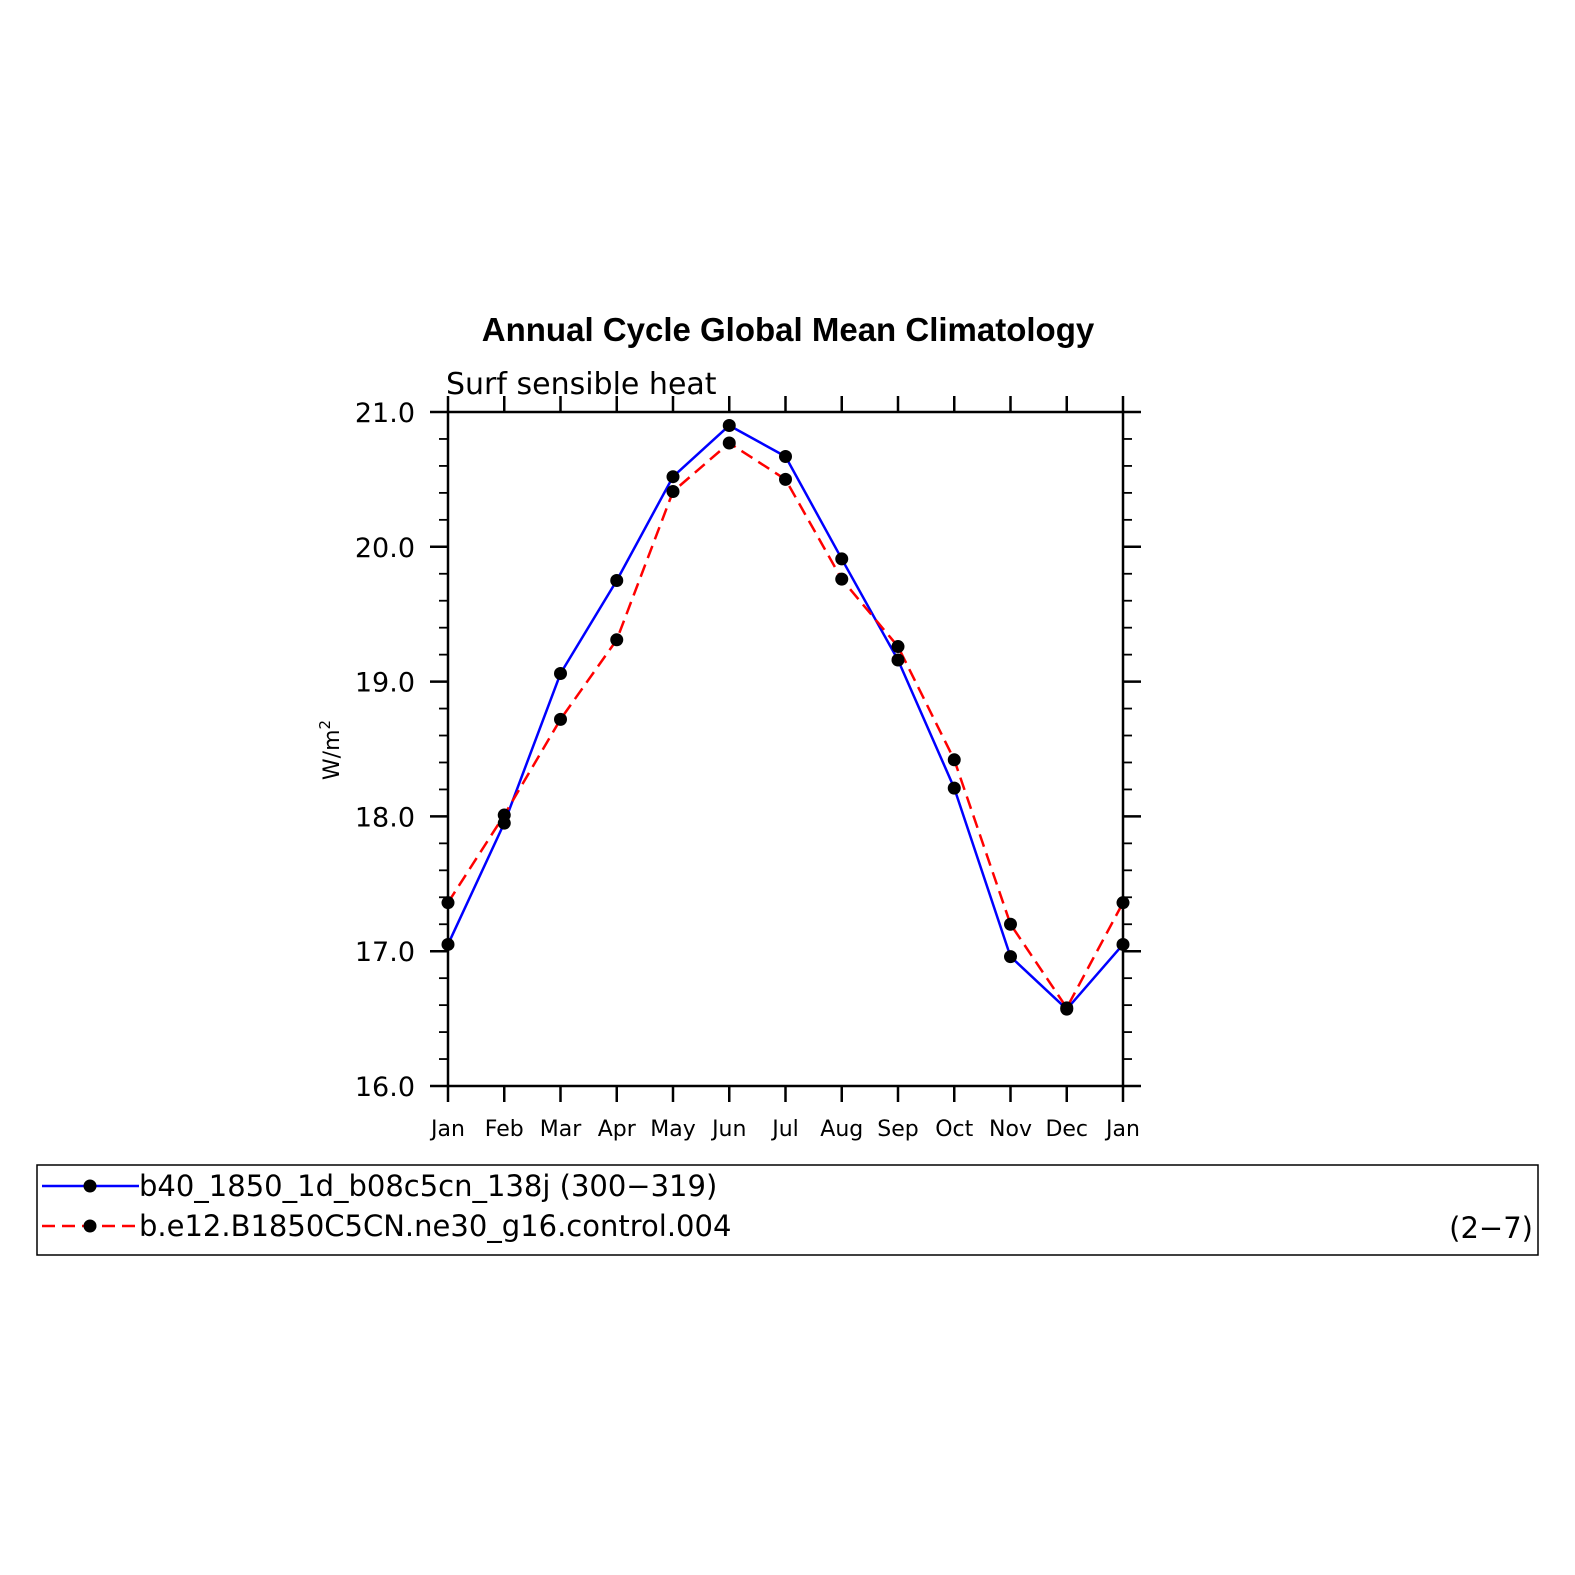  Describe the element at coordinates (385, 817) in the screenshot. I see `y-tick-label: 18.0` at that location.